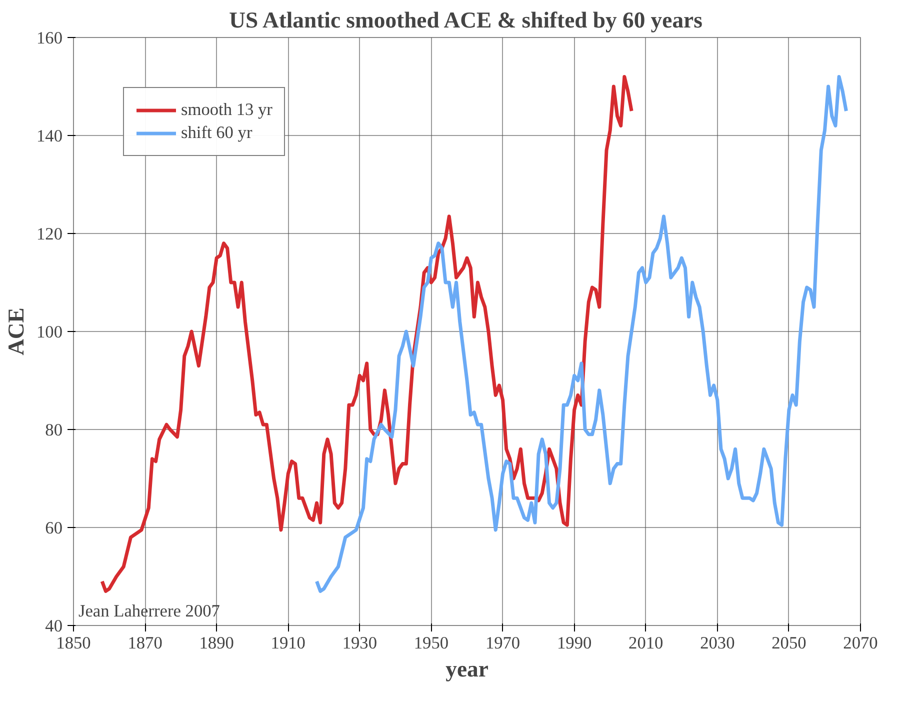 The height and width of the screenshot is (725, 905). What do you see at coordinates (145, 643) in the screenshot?
I see `x-tick-label: 1870` at bounding box center [145, 643].